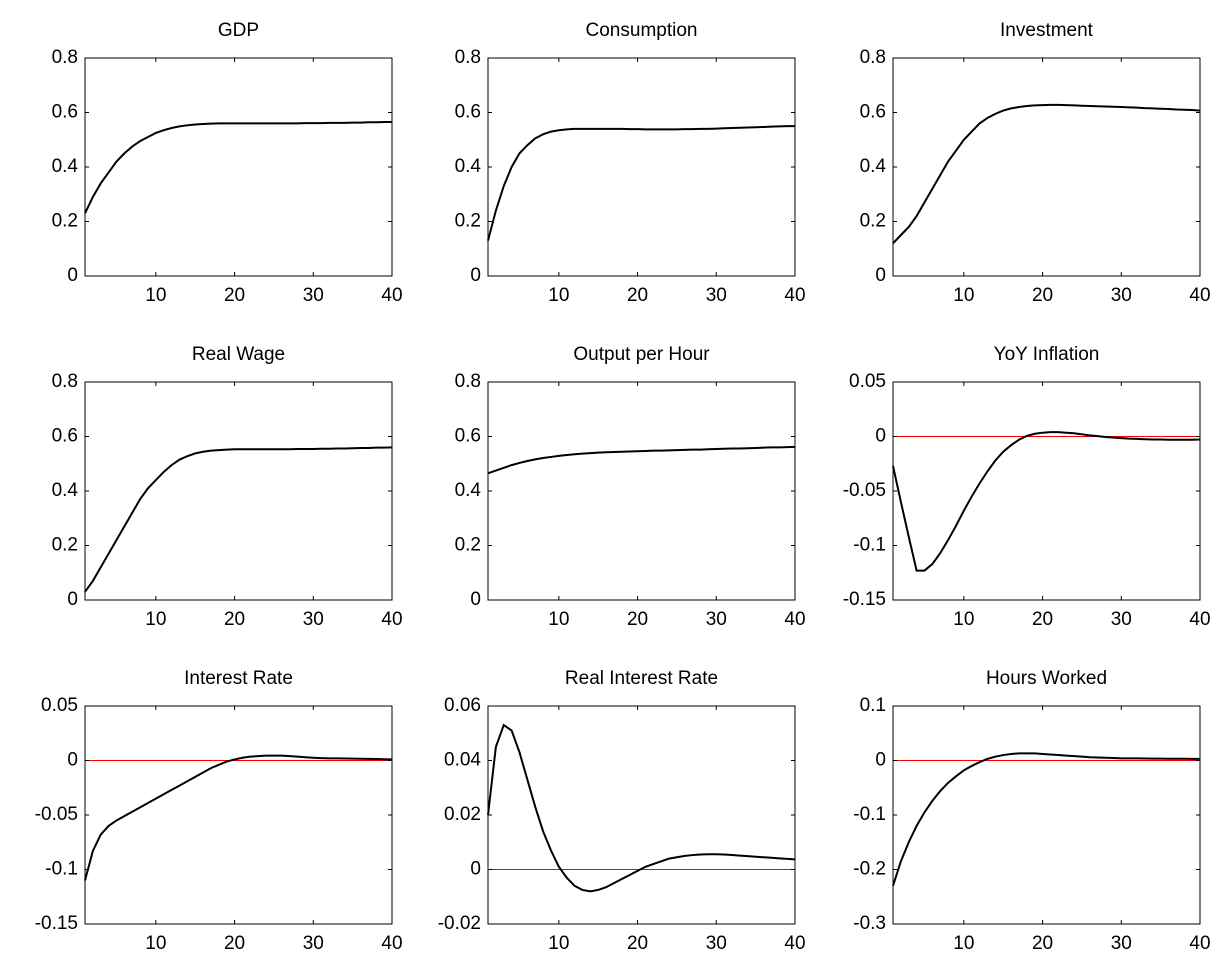 The width and height of the screenshot is (1218, 958). What do you see at coordinates (238, 354) in the screenshot?
I see `chart-title: Real Wage` at bounding box center [238, 354].